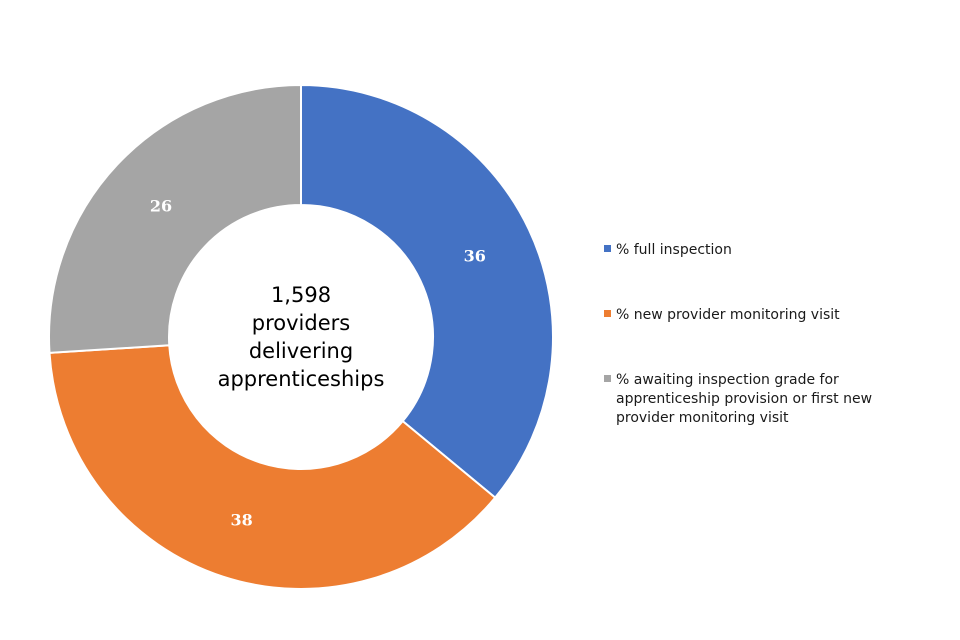  I want to click on center-label-line-3: apprenticeships, so click(301, 379).